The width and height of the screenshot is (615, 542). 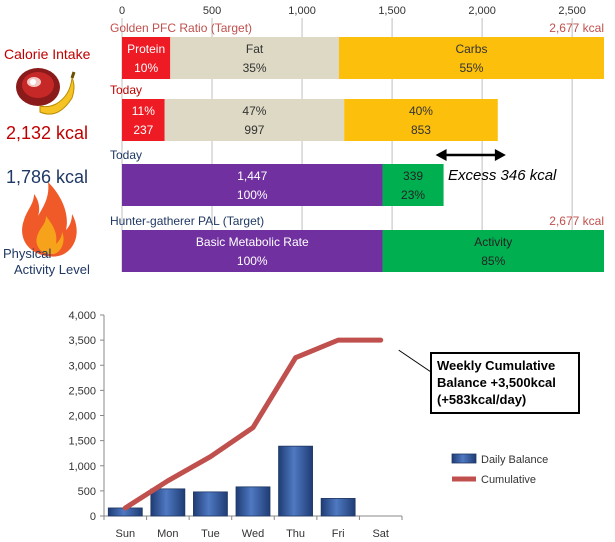 I want to click on excess-annotation: Excess 346 kcal, so click(x=496, y=166).